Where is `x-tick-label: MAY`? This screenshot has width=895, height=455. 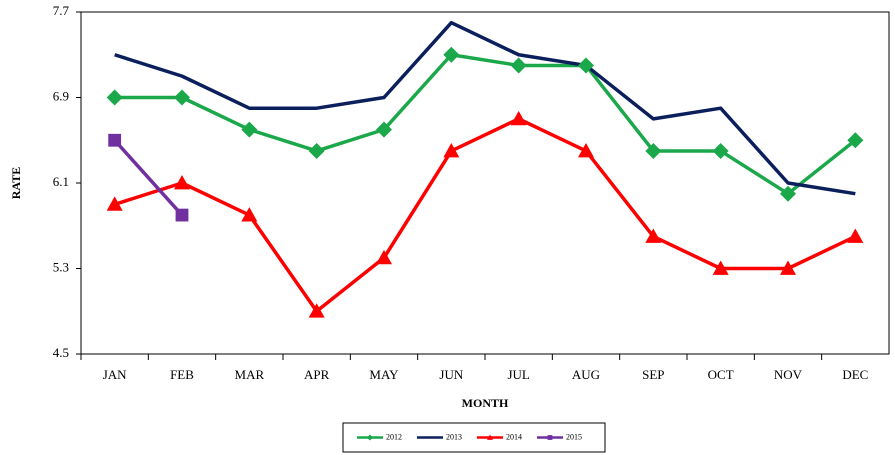
x-tick-label: MAY is located at coordinates (384, 374).